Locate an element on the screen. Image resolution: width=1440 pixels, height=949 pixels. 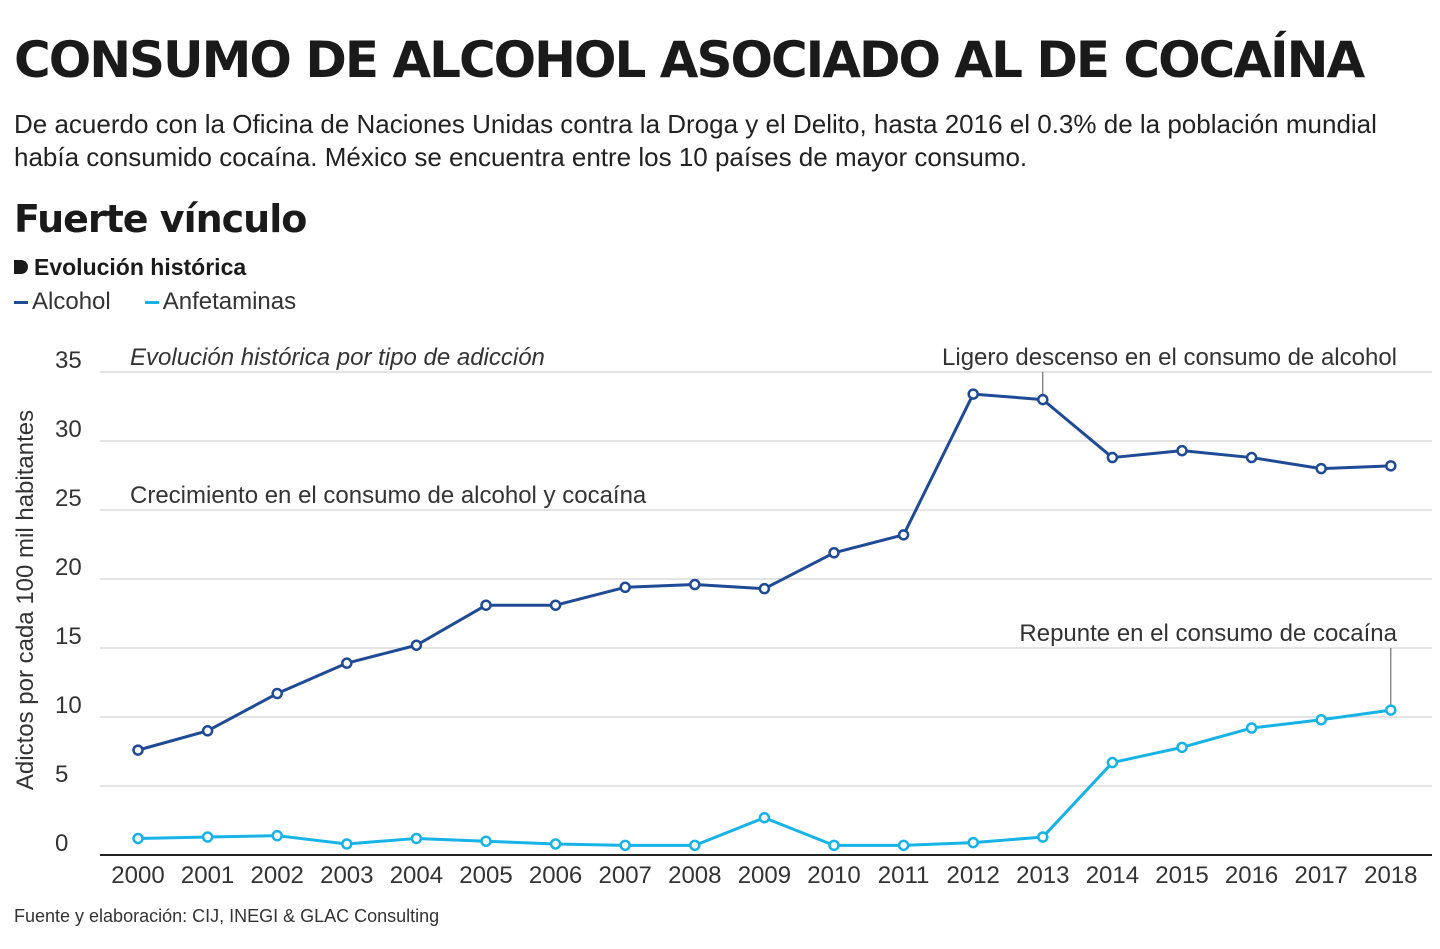
x-tick-label: 2018 is located at coordinates (1390, 875).